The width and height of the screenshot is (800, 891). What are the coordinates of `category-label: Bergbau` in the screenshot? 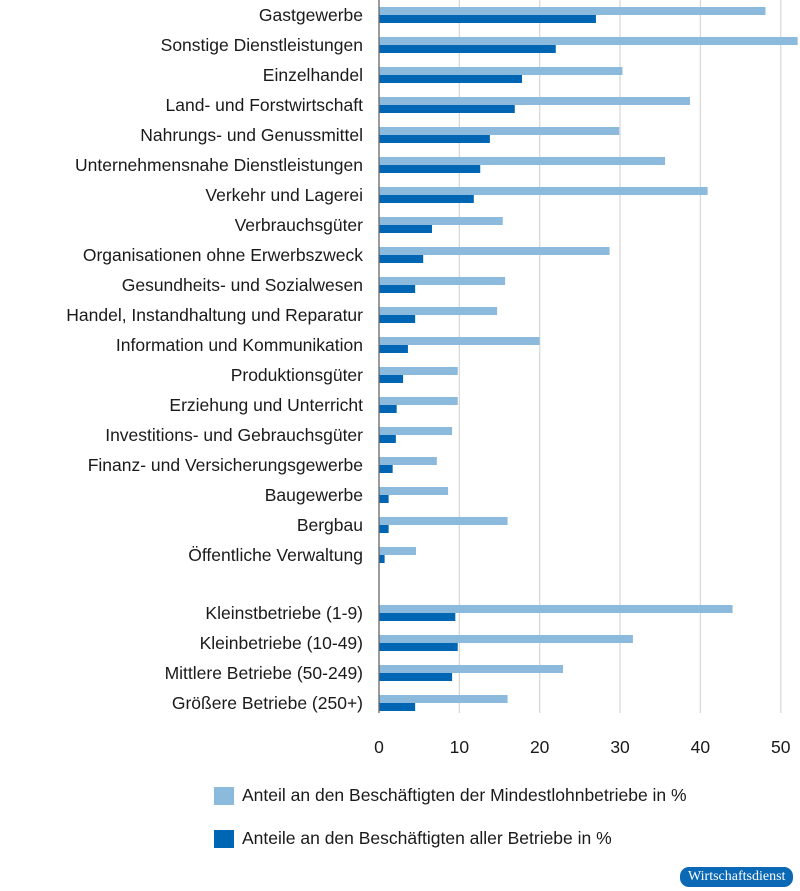 It's located at (330, 525).